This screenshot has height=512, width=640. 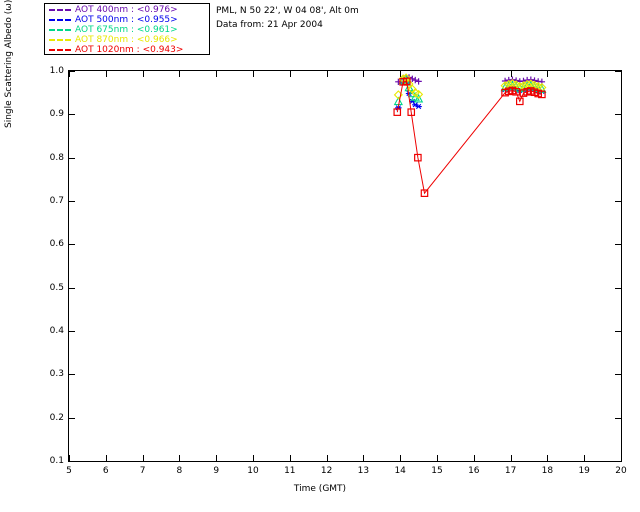 I want to click on x-tick-label: 10, so click(x=253, y=471).